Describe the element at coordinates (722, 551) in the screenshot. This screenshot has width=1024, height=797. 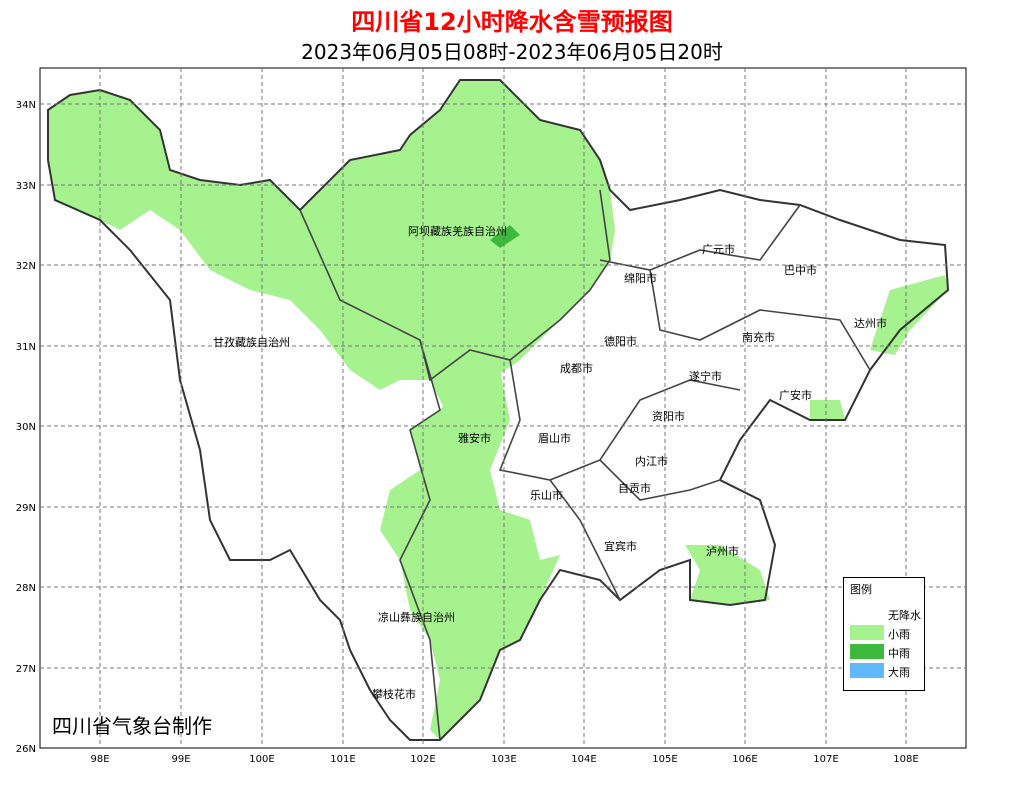
I see `region-label: 泸州市` at that location.